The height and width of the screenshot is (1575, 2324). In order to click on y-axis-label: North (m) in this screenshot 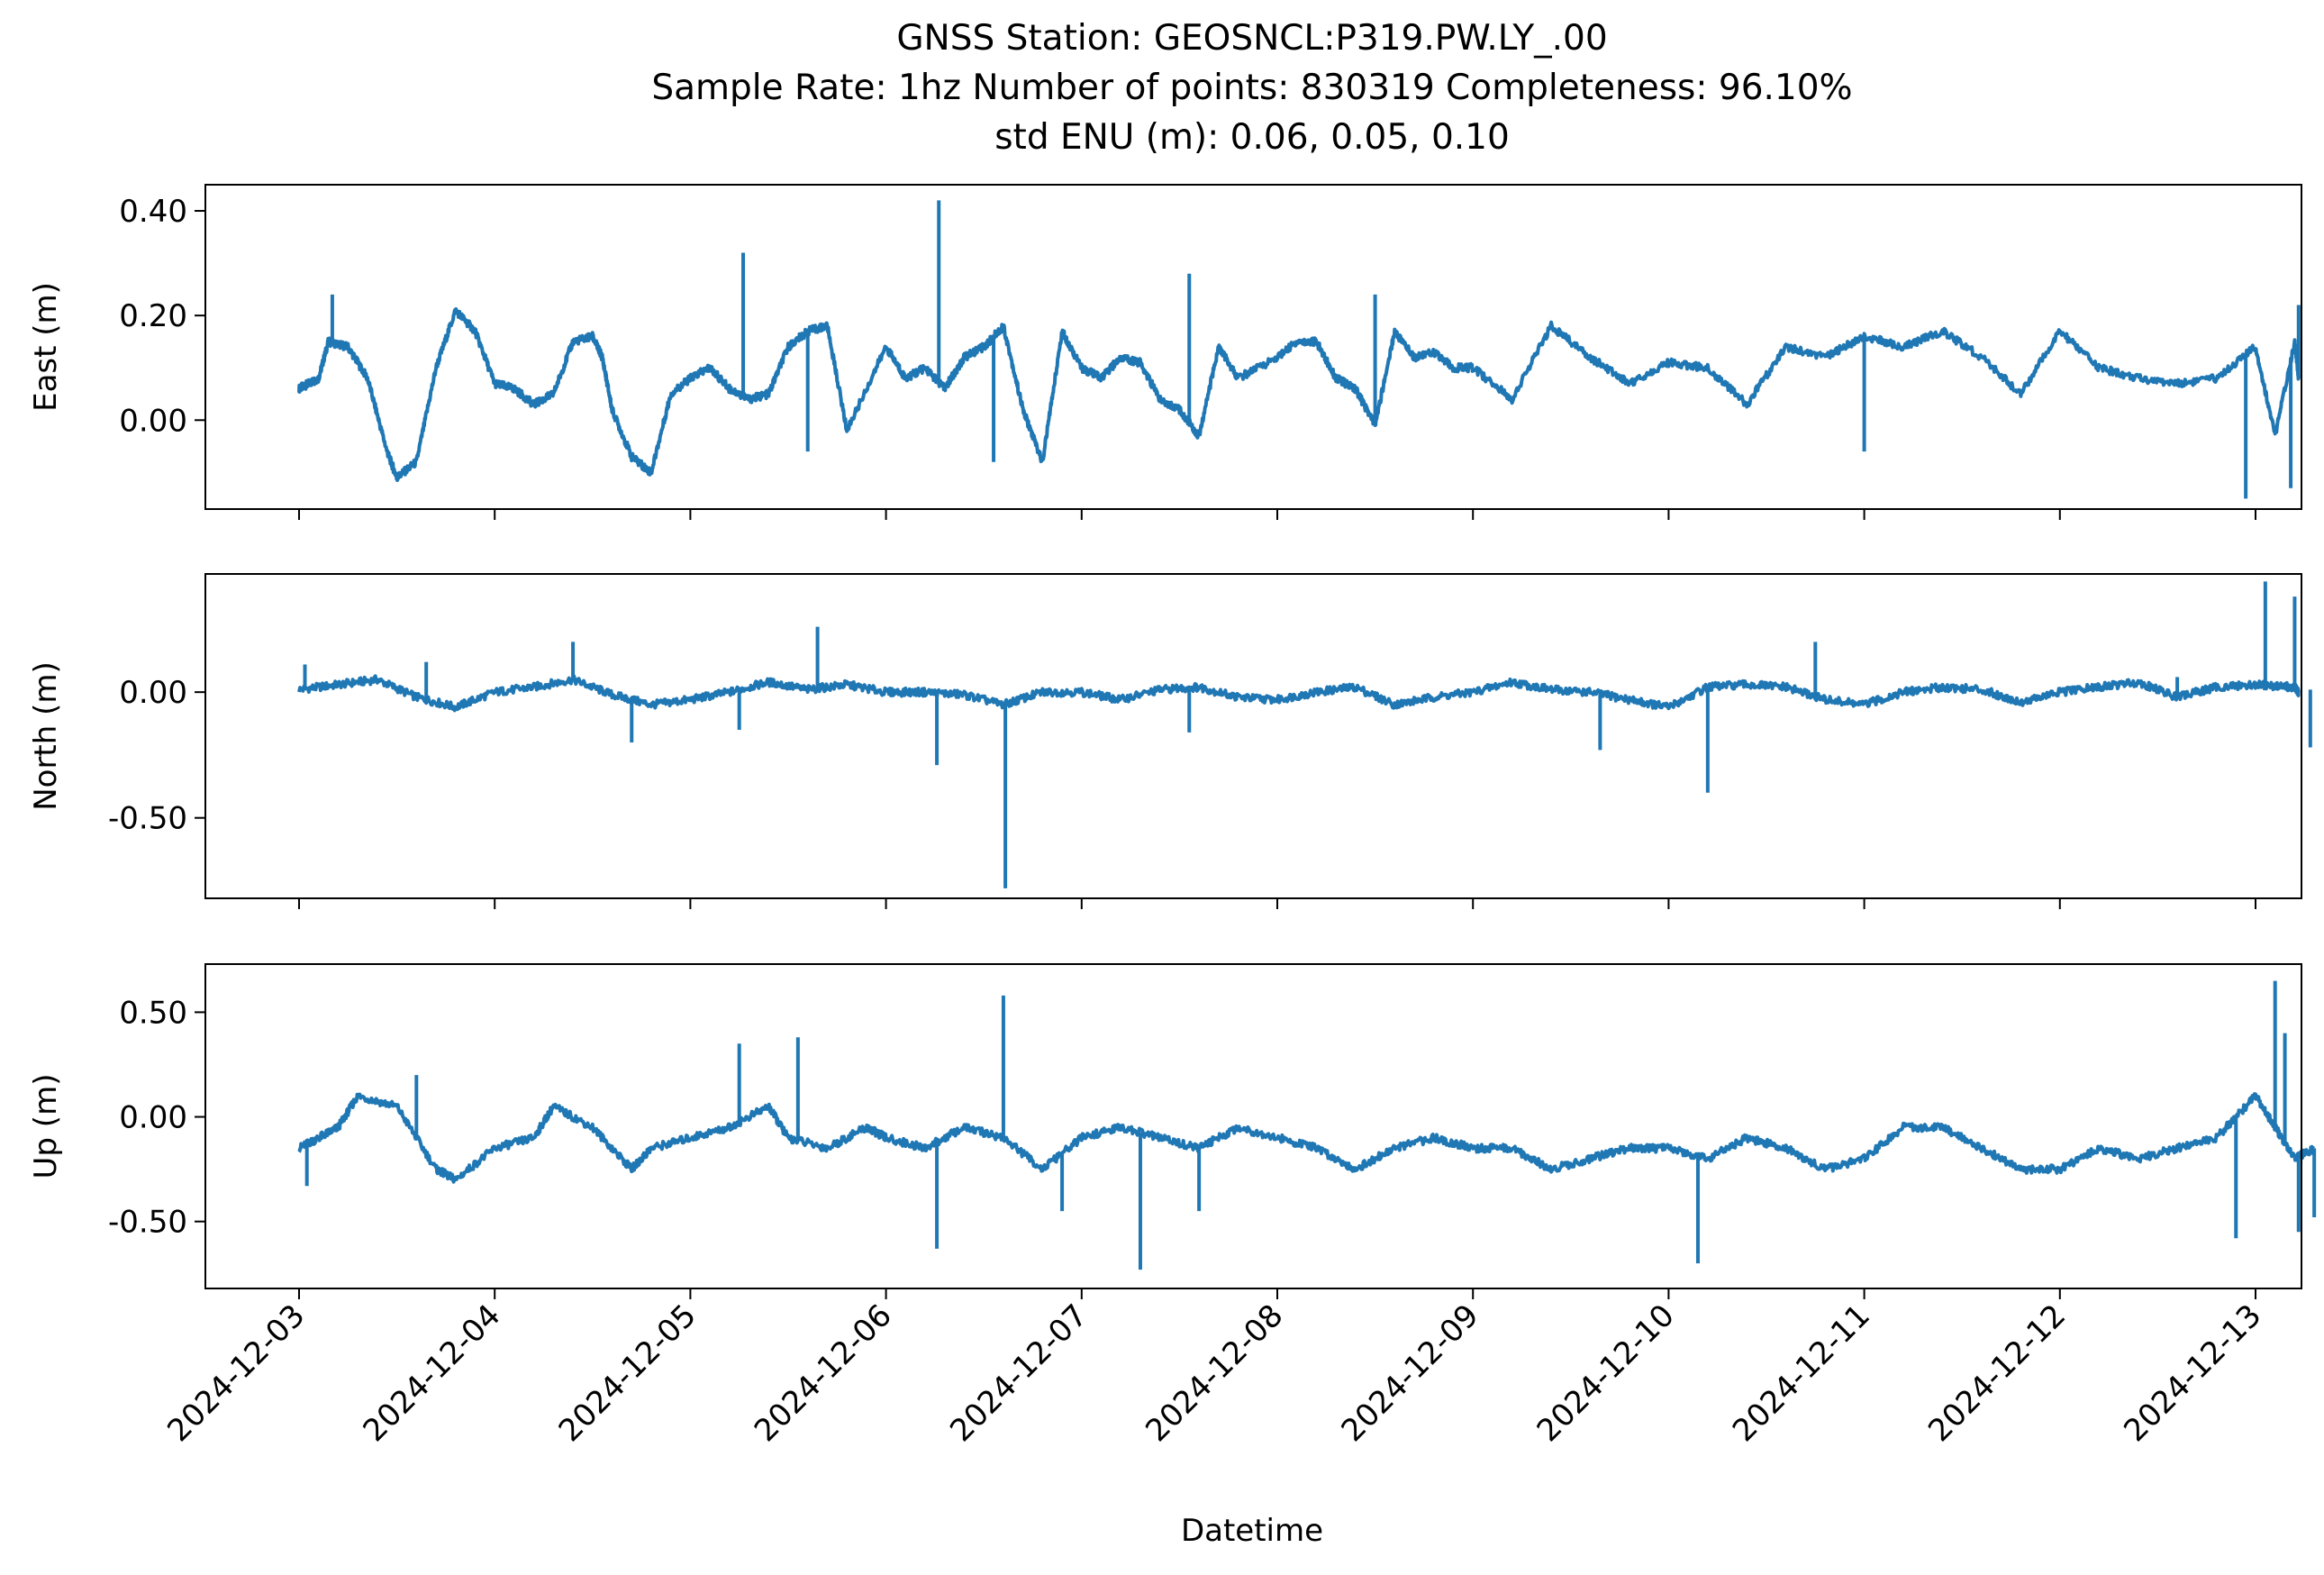, I will do `click(46, 736)`.